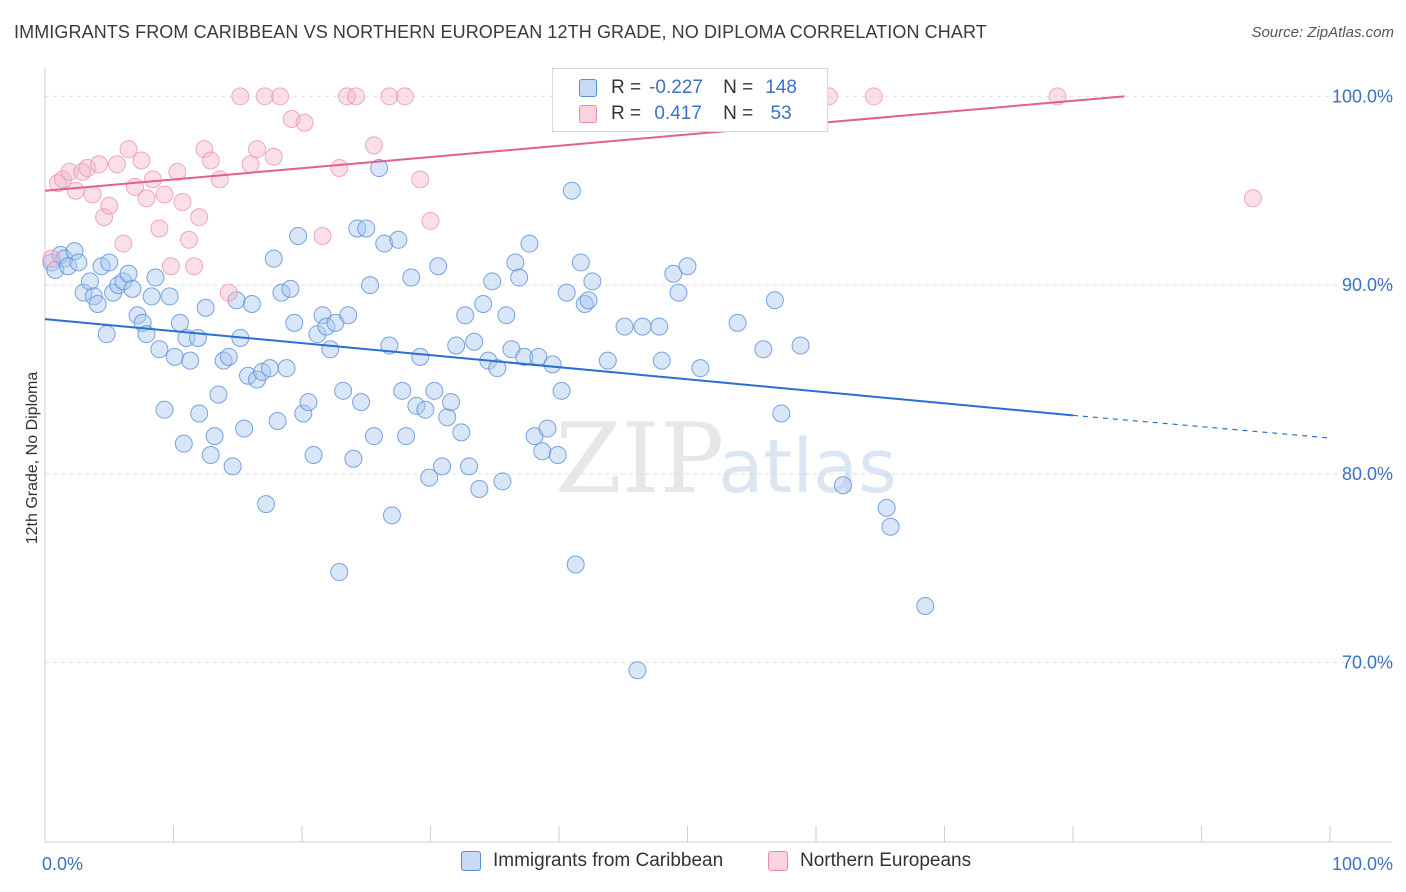 Image resolution: width=1406 pixels, height=892 pixels. I want to click on source-label: Source: ZipAtlas.com, so click(1322, 32).